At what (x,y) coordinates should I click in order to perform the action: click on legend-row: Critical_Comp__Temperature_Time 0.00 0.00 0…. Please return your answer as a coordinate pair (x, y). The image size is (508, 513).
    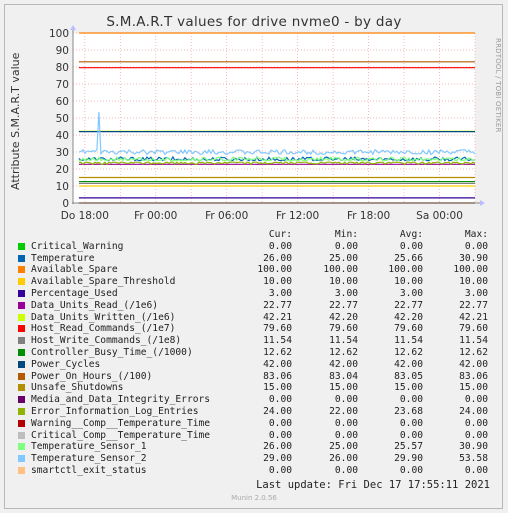
    Looking at the image, I should click on (253, 436).